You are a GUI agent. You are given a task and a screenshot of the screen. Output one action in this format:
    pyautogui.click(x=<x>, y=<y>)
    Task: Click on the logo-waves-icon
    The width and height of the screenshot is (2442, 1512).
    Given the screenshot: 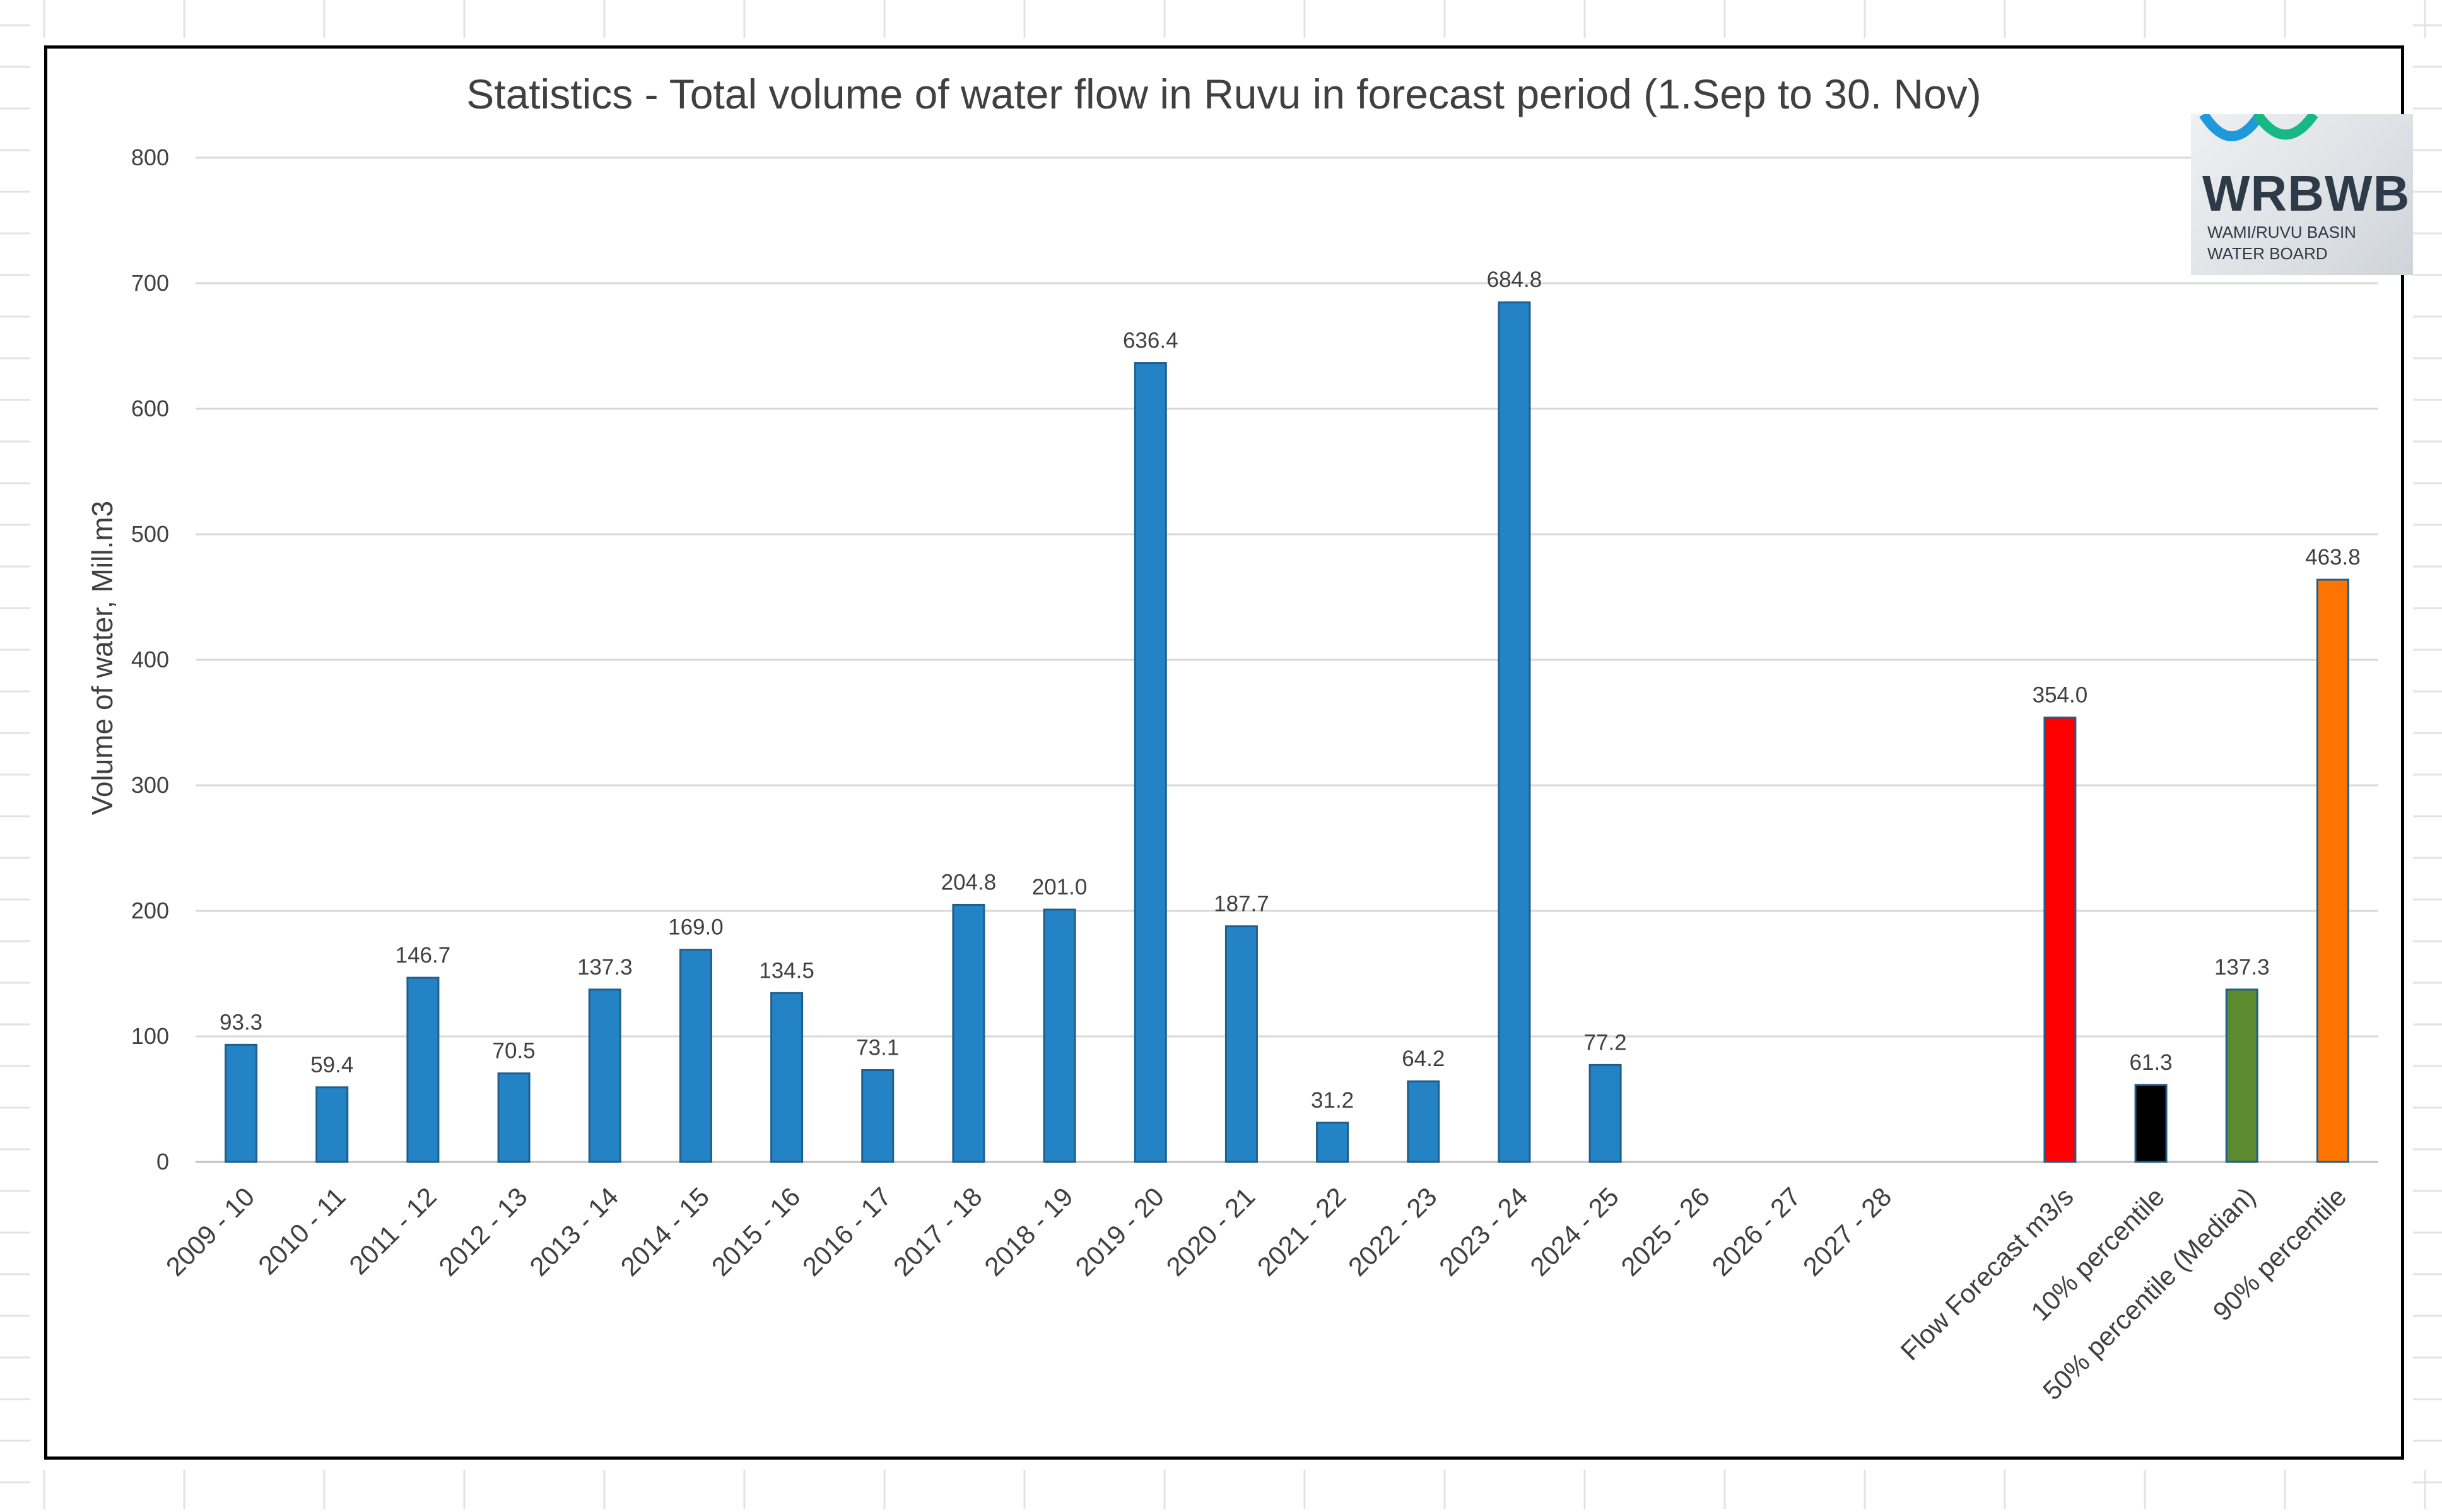 What is the action you would take?
    pyautogui.click(x=2258, y=127)
    